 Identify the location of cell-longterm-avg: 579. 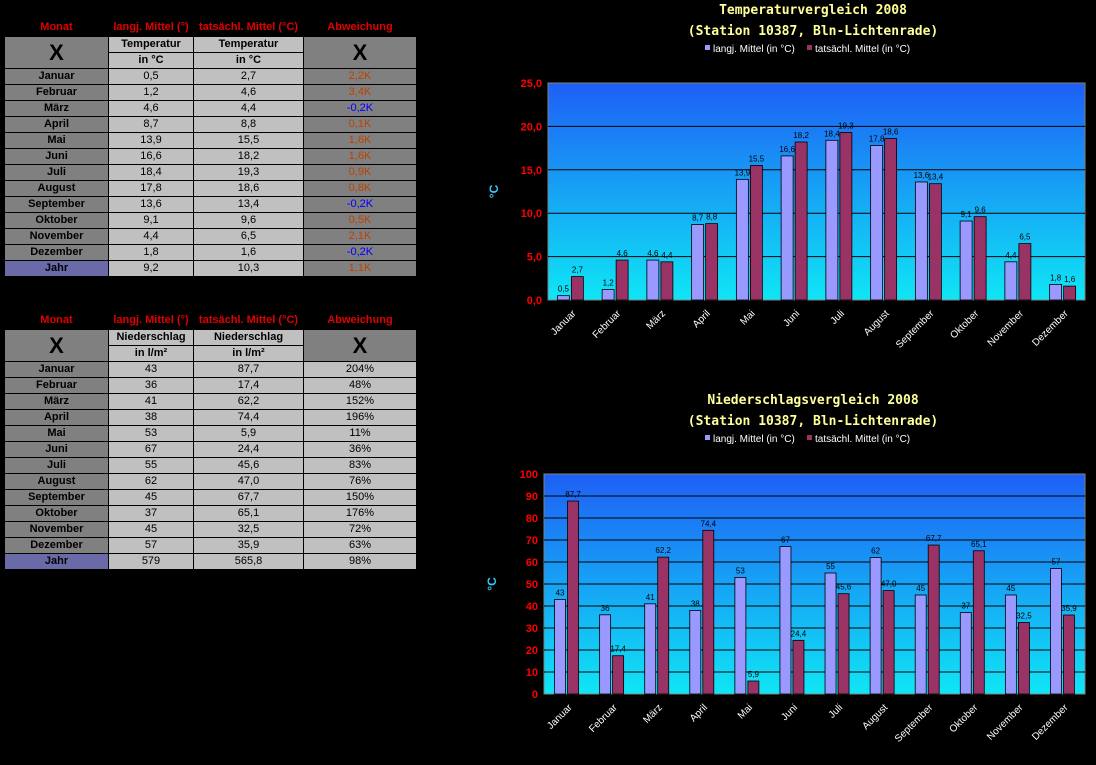
(151, 561).